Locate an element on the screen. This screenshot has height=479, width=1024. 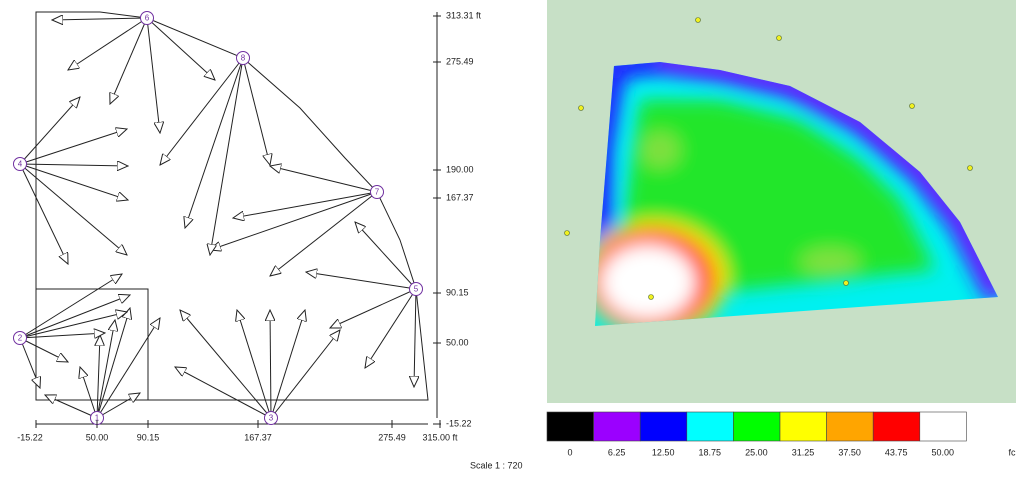
x-dimension: 315.00 ft is located at coordinates (440, 437).